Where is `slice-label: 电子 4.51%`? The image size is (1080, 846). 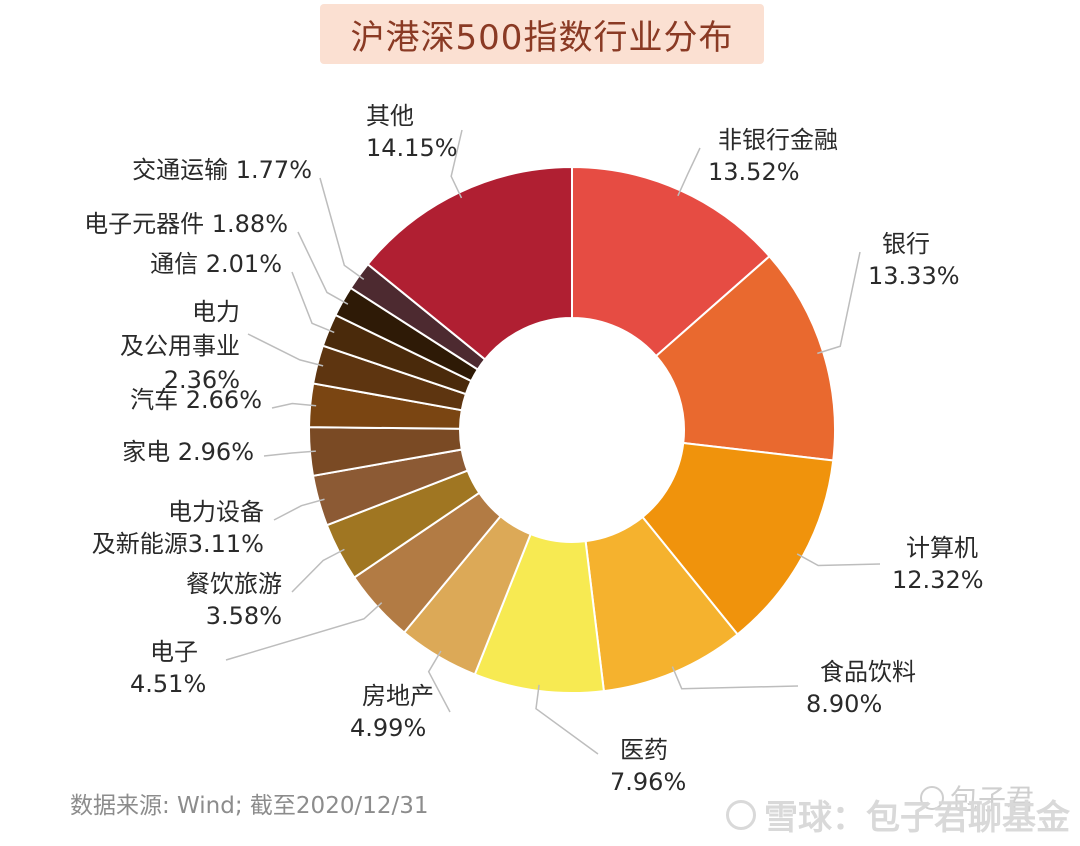
slice-label: 电子 4.51% is located at coordinates (168, 668).